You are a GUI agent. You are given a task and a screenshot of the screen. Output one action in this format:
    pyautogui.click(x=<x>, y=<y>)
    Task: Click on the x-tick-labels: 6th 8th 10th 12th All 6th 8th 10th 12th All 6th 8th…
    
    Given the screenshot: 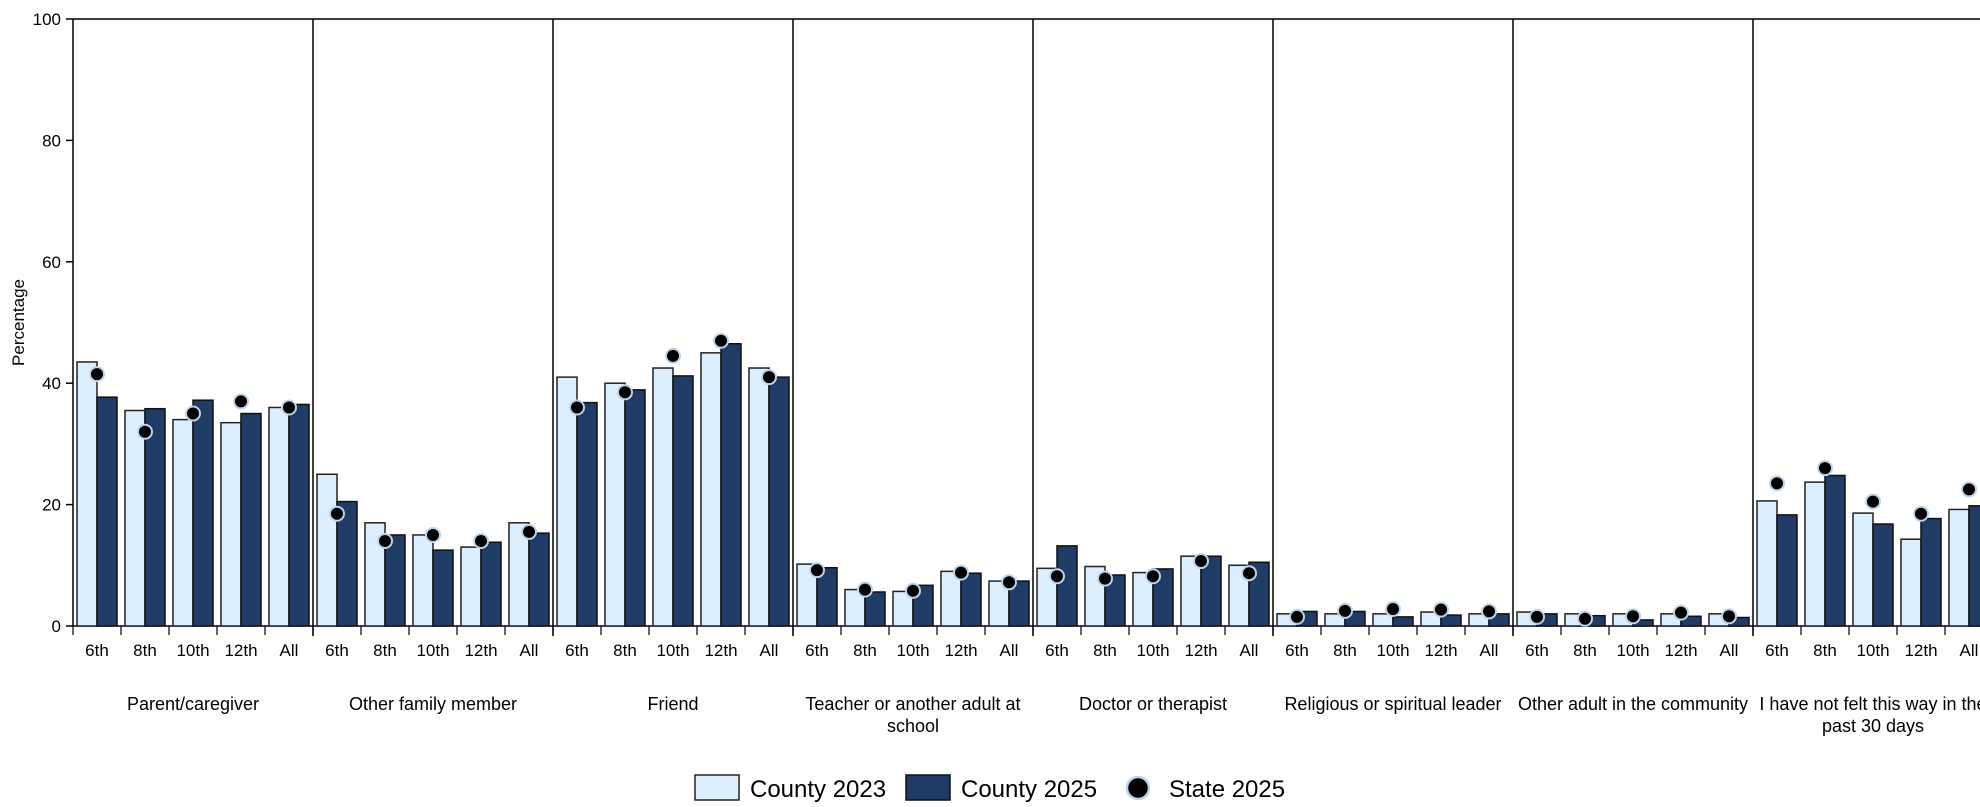 What is the action you would take?
    pyautogui.click(x=1025, y=643)
    